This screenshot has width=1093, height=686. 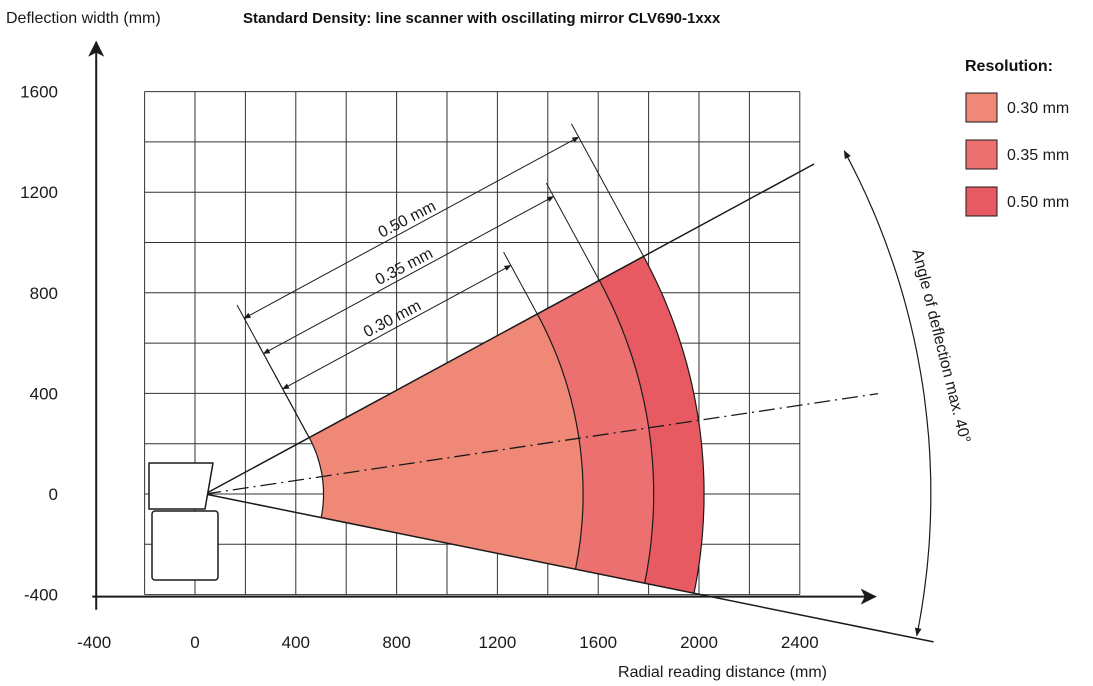 I want to click on y-tick-label: 400, so click(x=44, y=393).